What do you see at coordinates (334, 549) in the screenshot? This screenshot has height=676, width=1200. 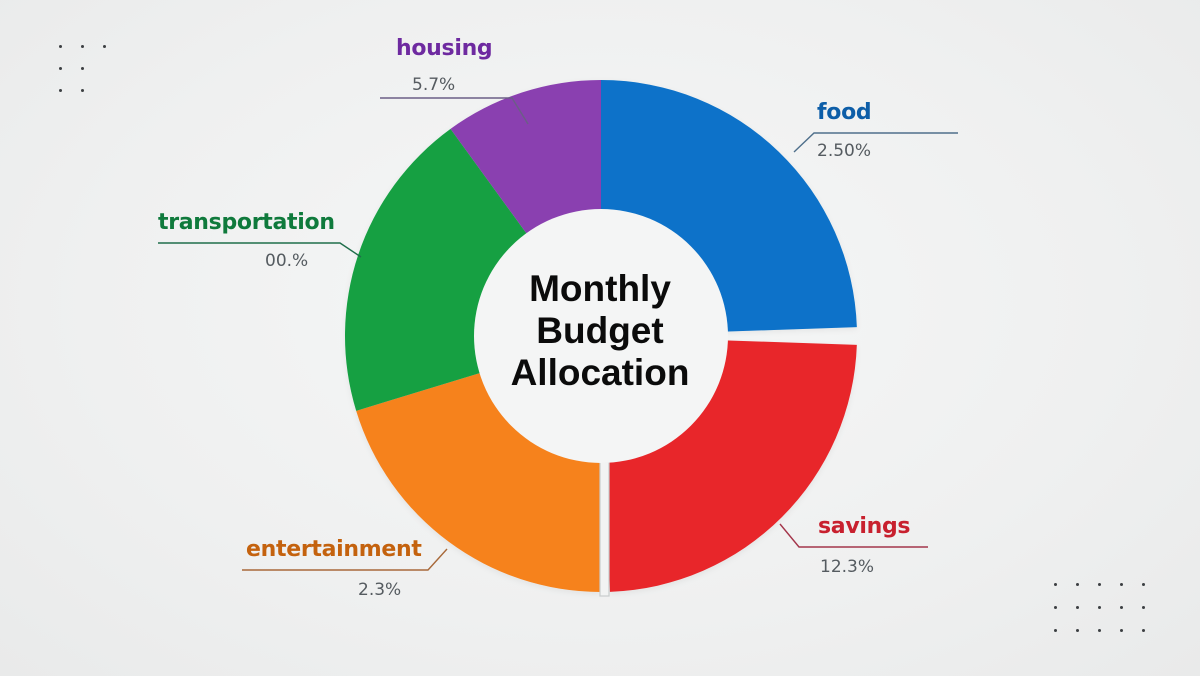 I see `label-entertainment: entertainment` at bounding box center [334, 549].